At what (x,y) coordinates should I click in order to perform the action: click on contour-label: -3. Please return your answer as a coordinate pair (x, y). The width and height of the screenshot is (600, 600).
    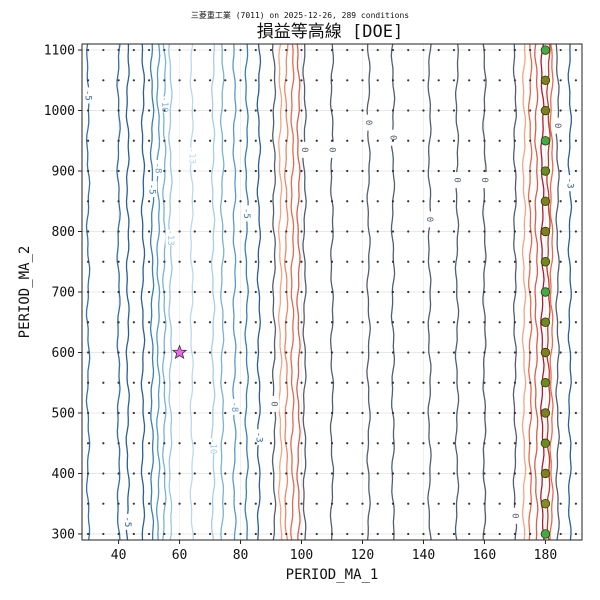
    Looking at the image, I should click on (258, 437).